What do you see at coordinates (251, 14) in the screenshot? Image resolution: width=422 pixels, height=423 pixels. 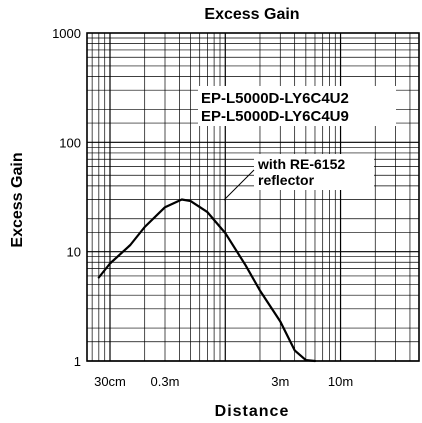 I see `chart-title: Excess Gain` at bounding box center [251, 14].